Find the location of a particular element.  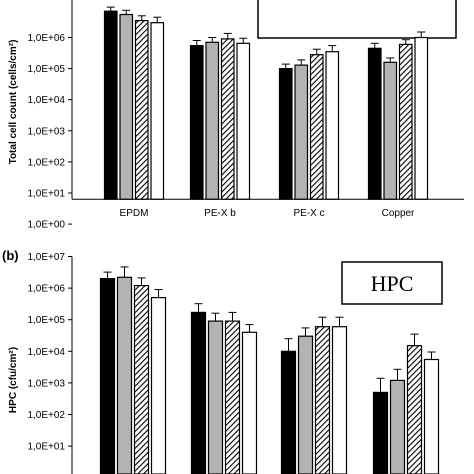

y-tick-label: 1,0E+00 is located at coordinates (46, 225).